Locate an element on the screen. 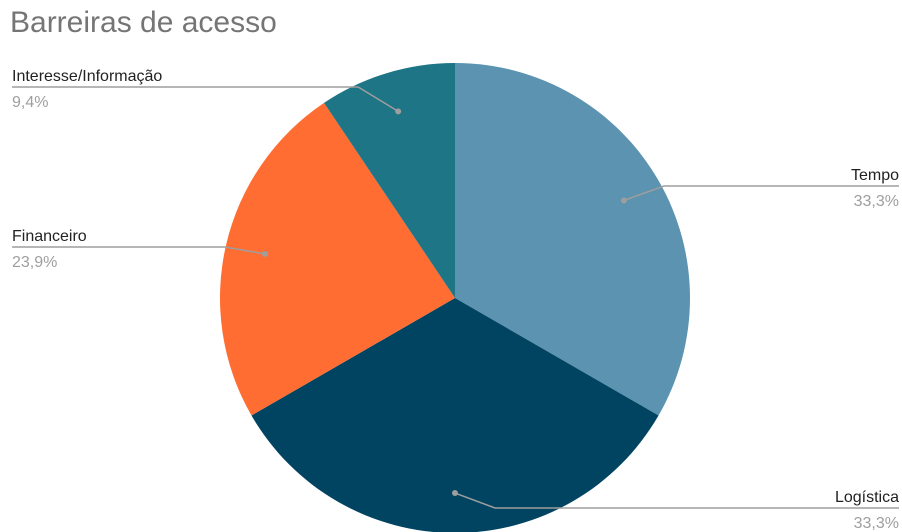 The height and width of the screenshot is (532, 902). callout-line-logistica is located at coordinates (676, 500).